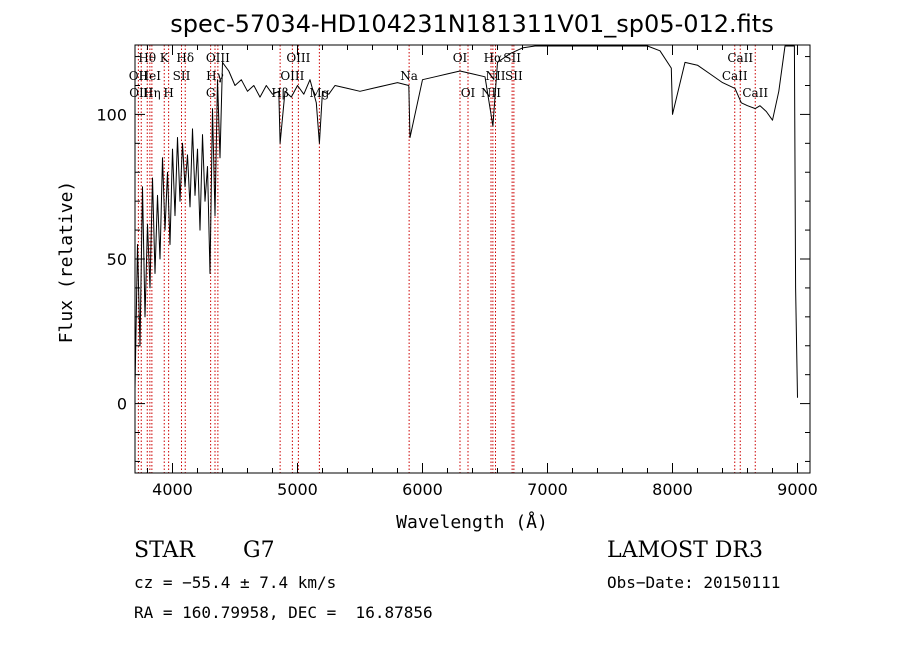 The image size is (900, 649). I want to click on redshift-velocity: cz = −55.4 ± 7.4 km/s, so click(235, 582).